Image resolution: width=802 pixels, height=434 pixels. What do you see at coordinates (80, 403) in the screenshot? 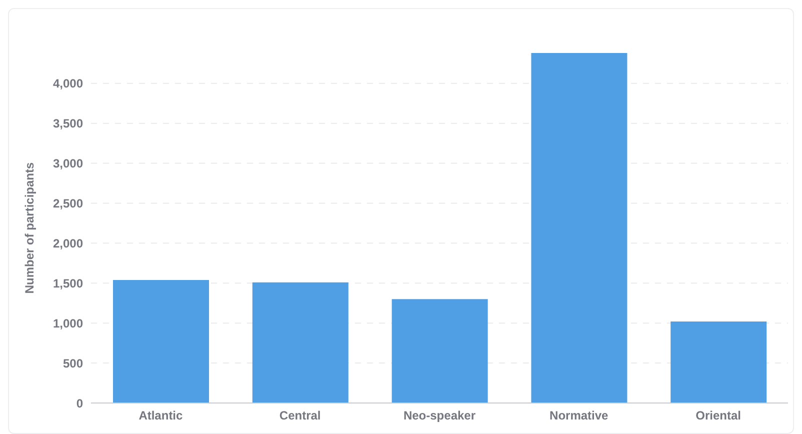
I see `y-tick-label: 0` at bounding box center [80, 403].